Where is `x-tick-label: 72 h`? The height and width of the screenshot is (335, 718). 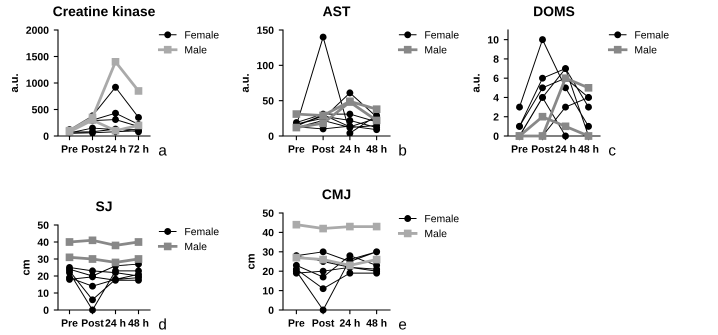 x-tick-label: 72 h is located at coordinates (138, 149).